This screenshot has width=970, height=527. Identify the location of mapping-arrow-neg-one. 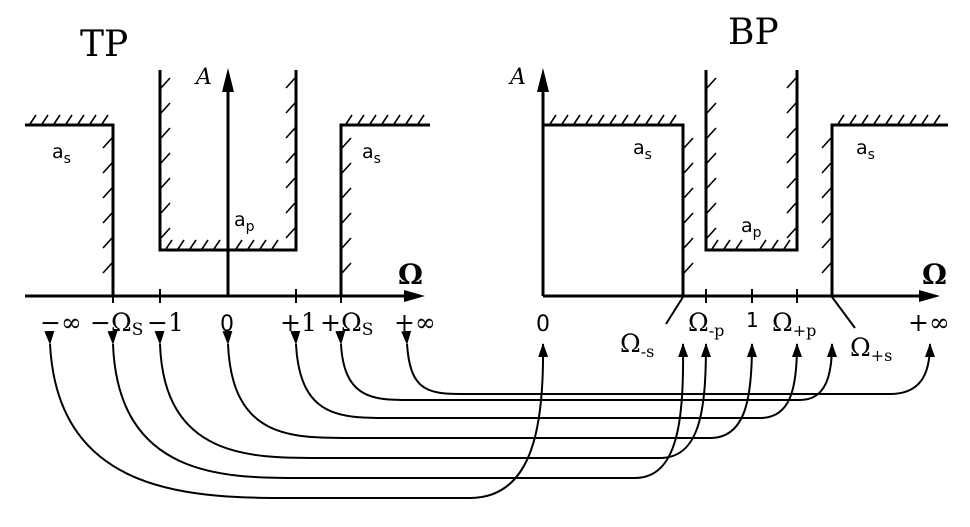
(432, 394).